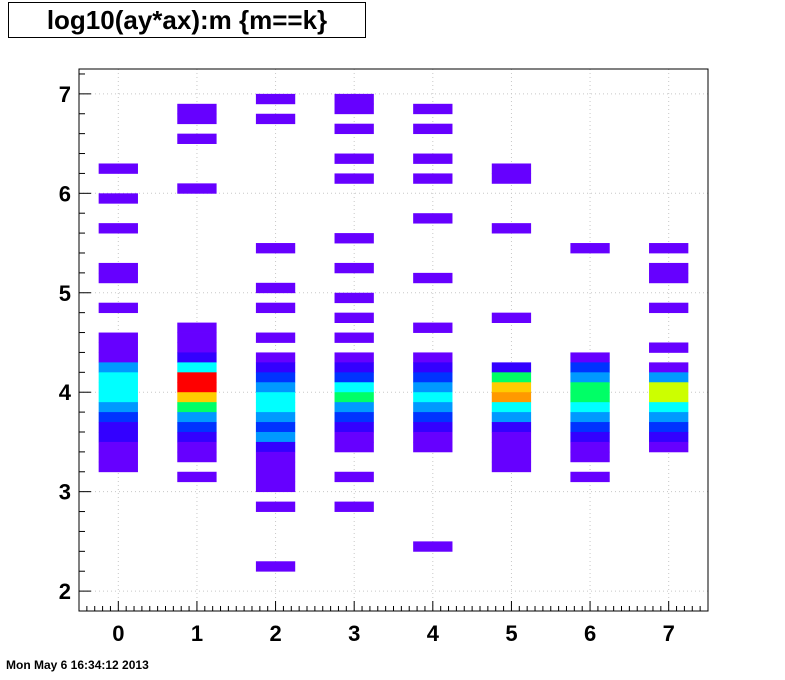 The width and height of the screenshot is (785, 680). What do you see at coordinates (65, 492) in the screenshot?
I see `y-tick-label: 3` at bounding box center [65, 492].